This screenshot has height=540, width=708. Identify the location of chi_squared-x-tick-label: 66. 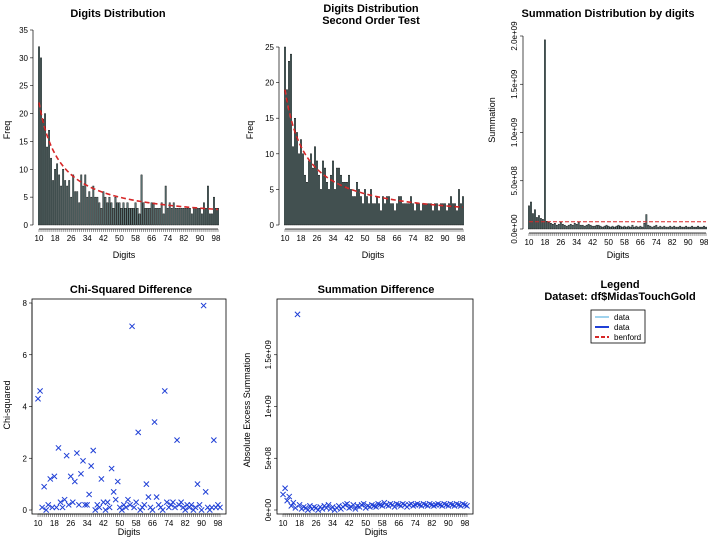
(152, 523).